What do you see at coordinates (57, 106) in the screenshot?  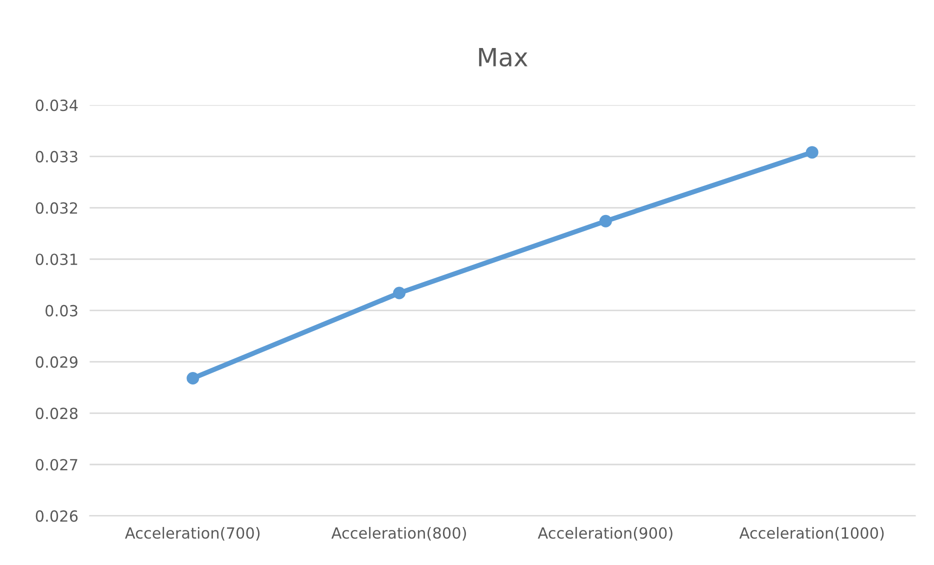 I see `y-tick-label: 0.034` at bounding box center [57, 106].